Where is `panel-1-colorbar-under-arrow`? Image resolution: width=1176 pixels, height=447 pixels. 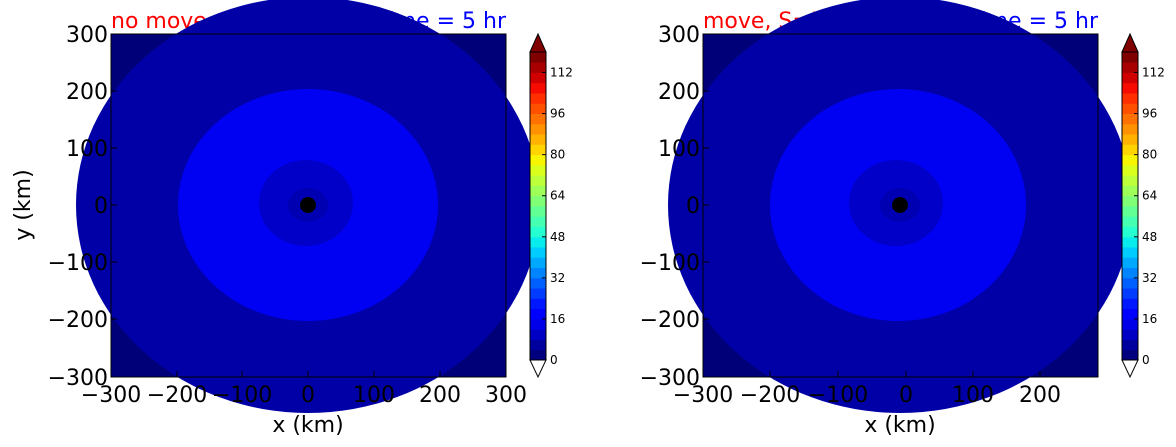
panel-1-colorbar-under-arrow is located at coordinates (538, 369).